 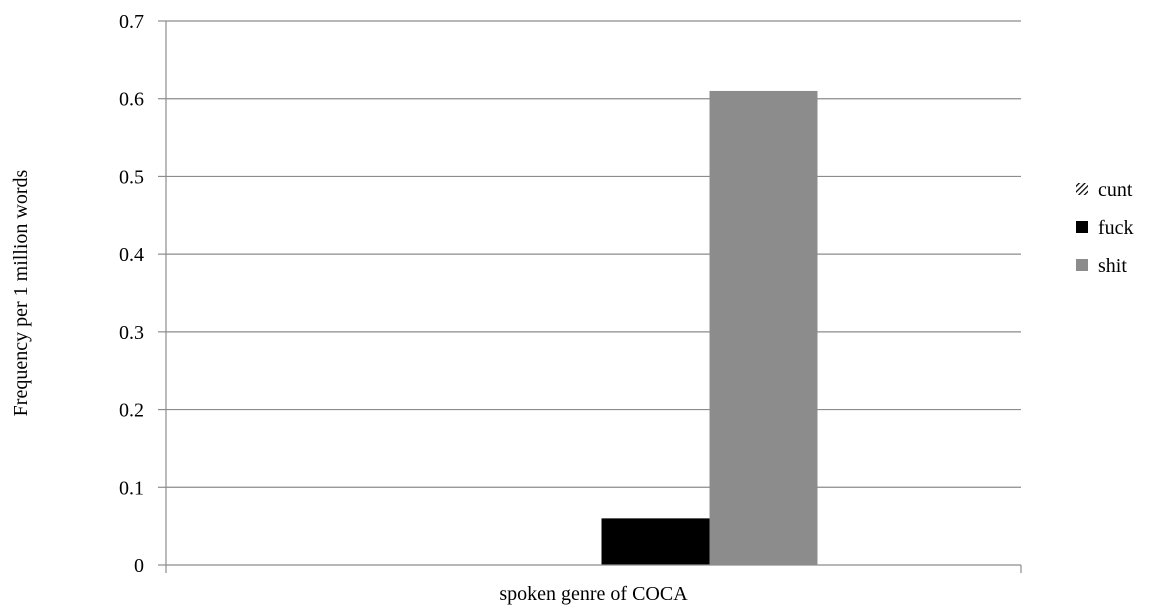 What do you see at coordinates (21, 292) in the screenshot?
I see `y-axis-title: Frequency per 1 million words` at bounding box center [21, 292].